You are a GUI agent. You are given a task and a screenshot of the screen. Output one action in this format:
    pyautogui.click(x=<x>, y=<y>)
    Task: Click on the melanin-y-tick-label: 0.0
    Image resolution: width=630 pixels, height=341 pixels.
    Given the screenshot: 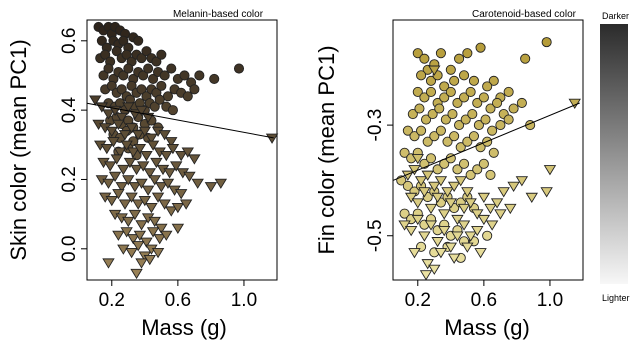 What is the action you would take?
    pyautogui.click(x=69, y=249)
    